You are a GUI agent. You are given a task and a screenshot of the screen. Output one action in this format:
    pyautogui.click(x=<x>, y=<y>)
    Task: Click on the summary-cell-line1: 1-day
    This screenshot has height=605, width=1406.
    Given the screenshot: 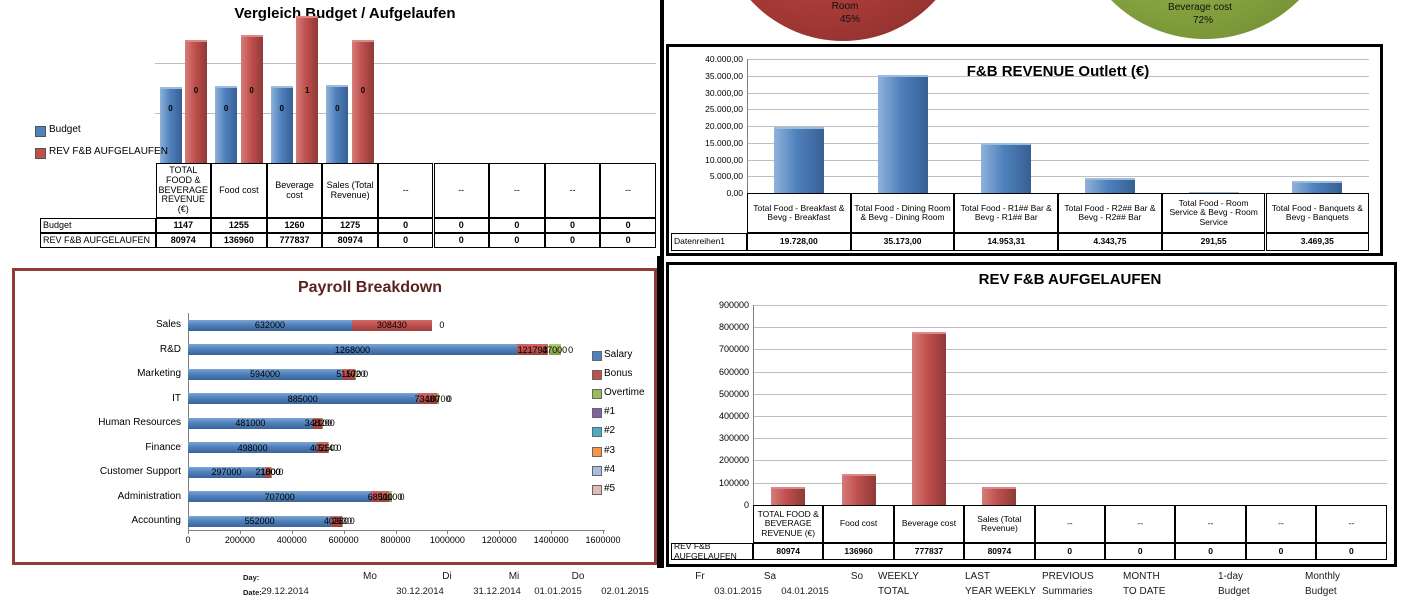 What is the action you would take?
    pyautogui.click(x=1231, y=576)
    